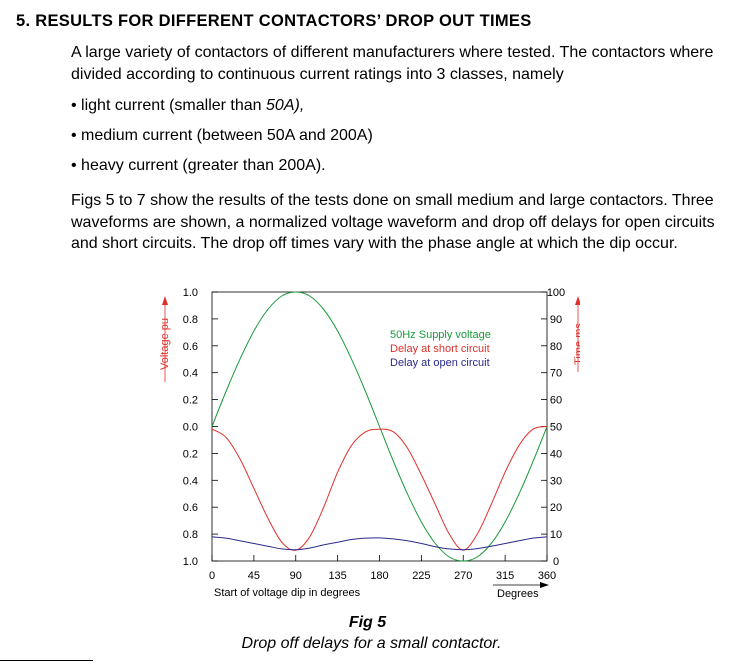  I want to click on legend-entry: Delay at open circuit, so click(440, 363).